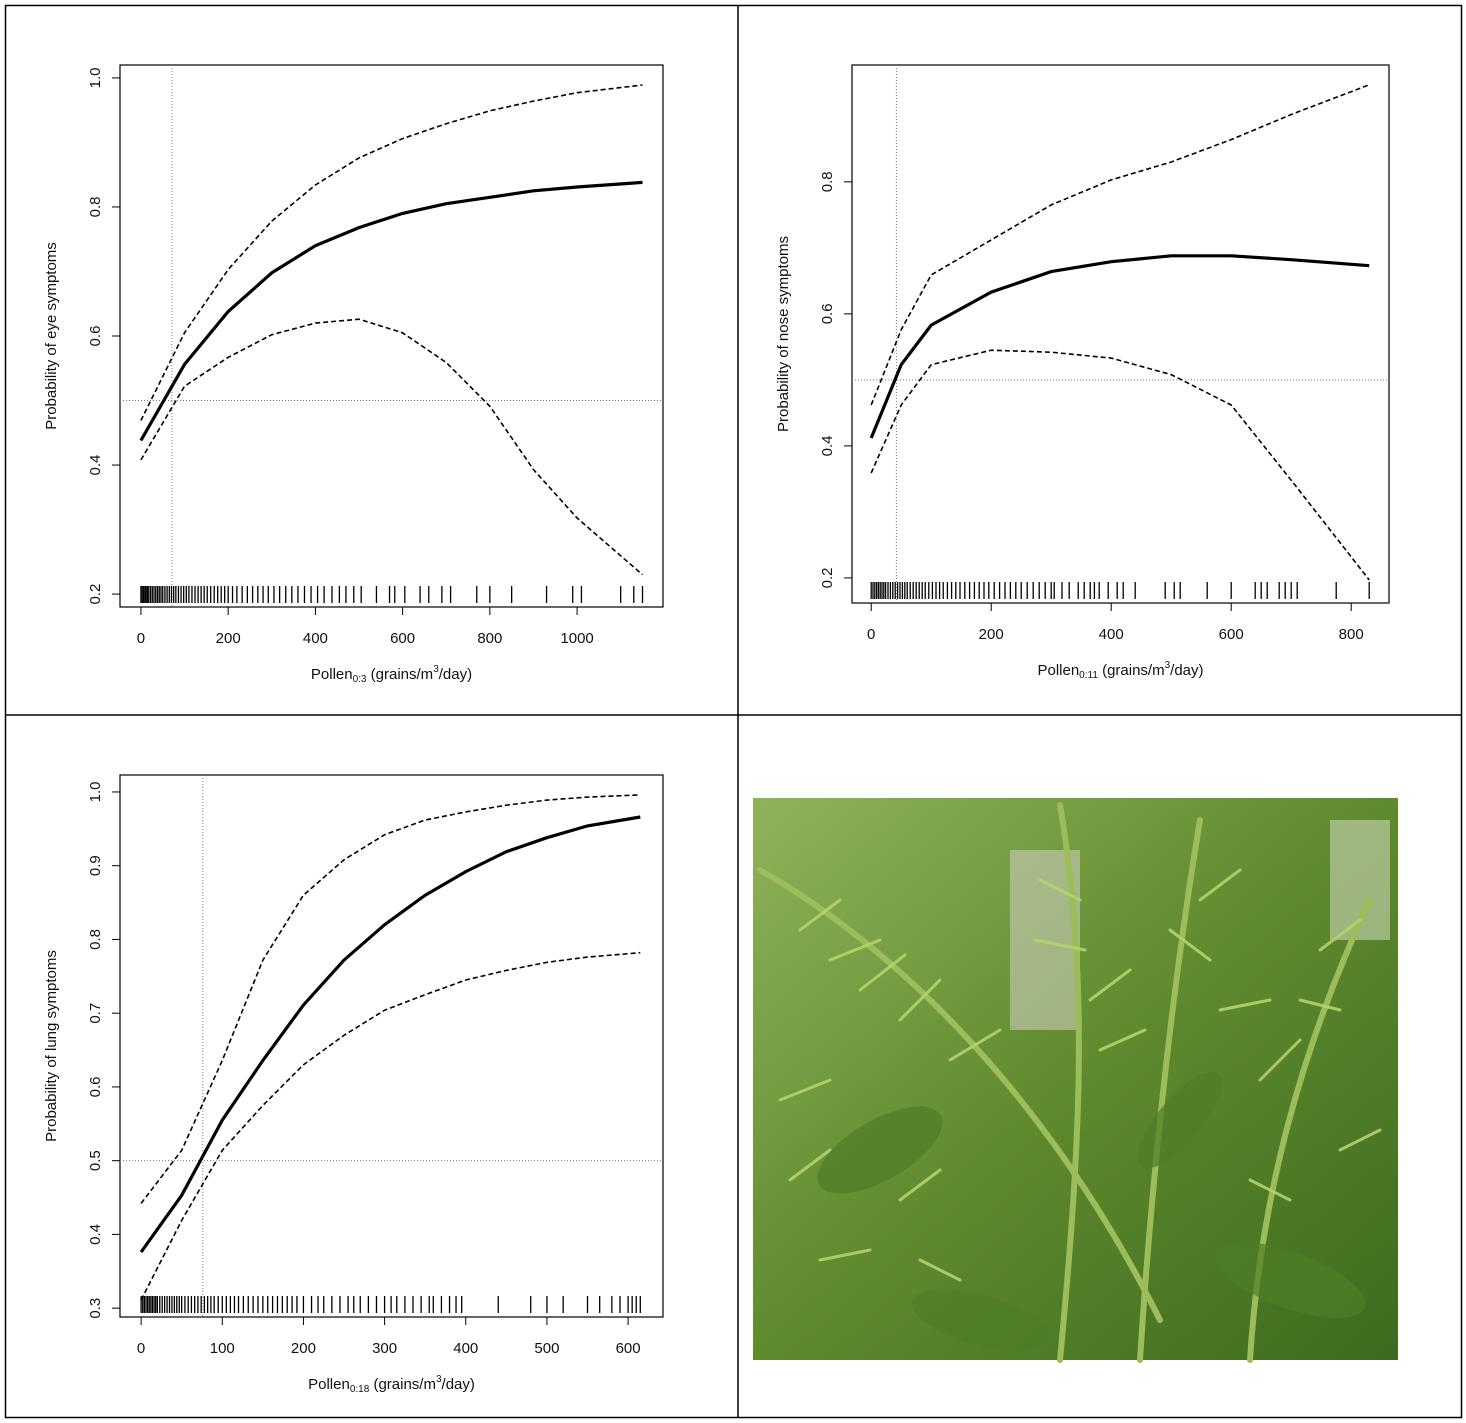  I want to click on y-axis-label: Probability of nose symptoms, so click(783, 334).